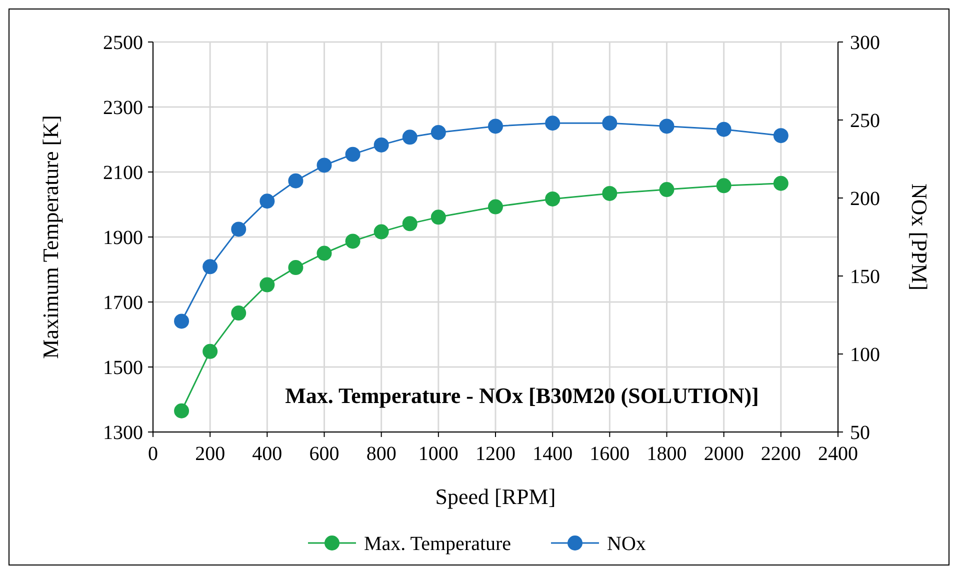 Image resolution: width=958 pixels, height=574 pixels. I want to click on y-tick-label: 1900, so click(123, 238).